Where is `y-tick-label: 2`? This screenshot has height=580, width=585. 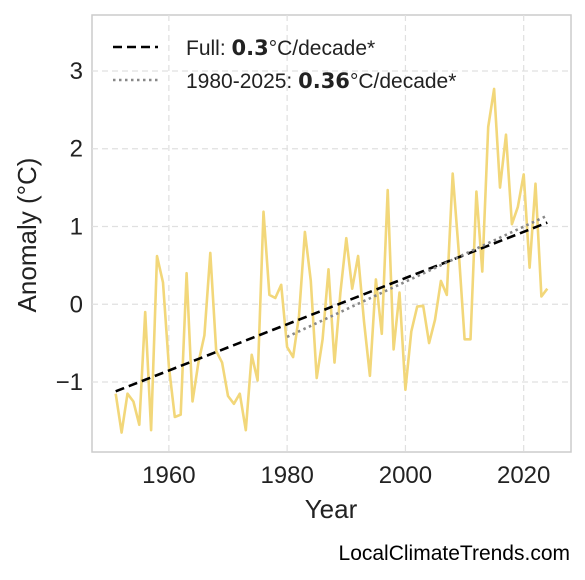
y-tick-label: 2 is located at coordinates (76, 149).